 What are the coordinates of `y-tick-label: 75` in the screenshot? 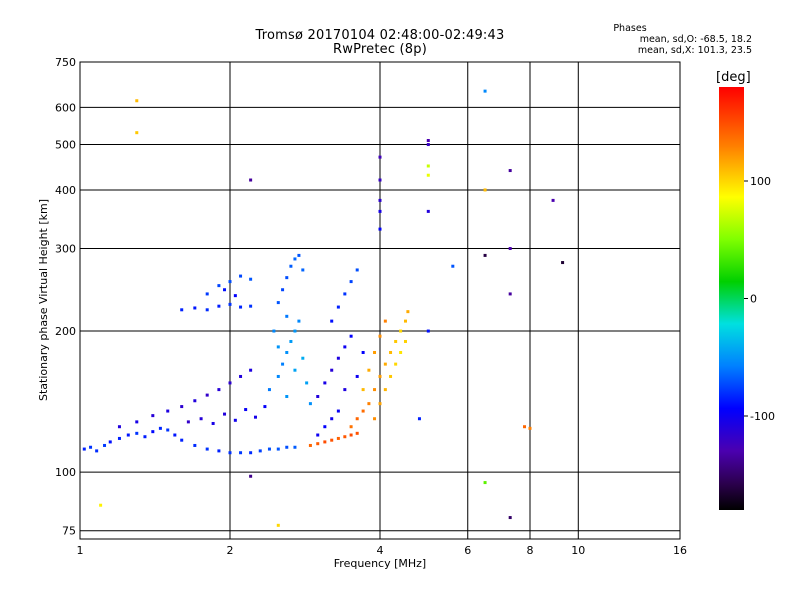 It's located at (69, 531).